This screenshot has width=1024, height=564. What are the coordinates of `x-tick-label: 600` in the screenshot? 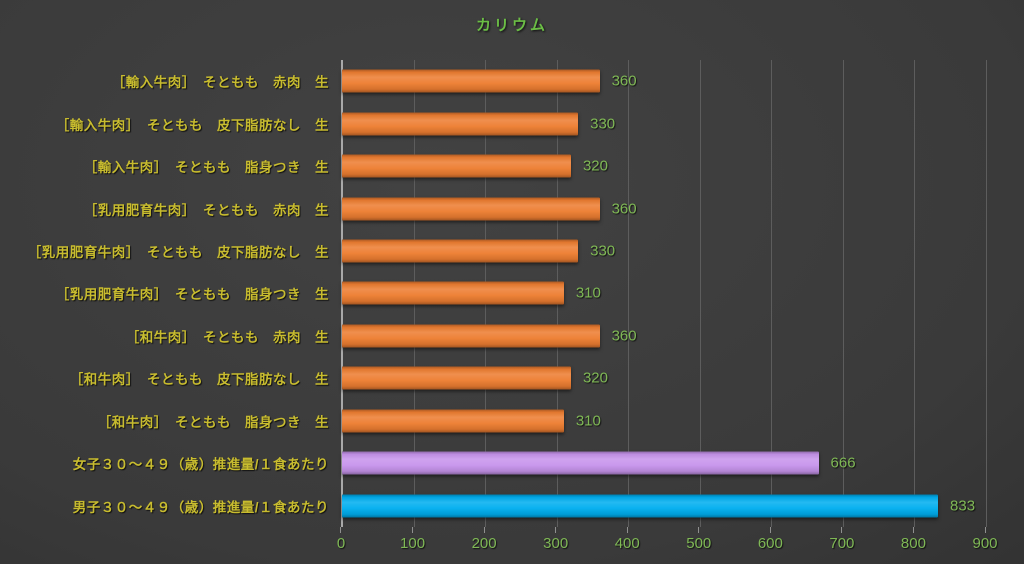 It's located at (770, 543).